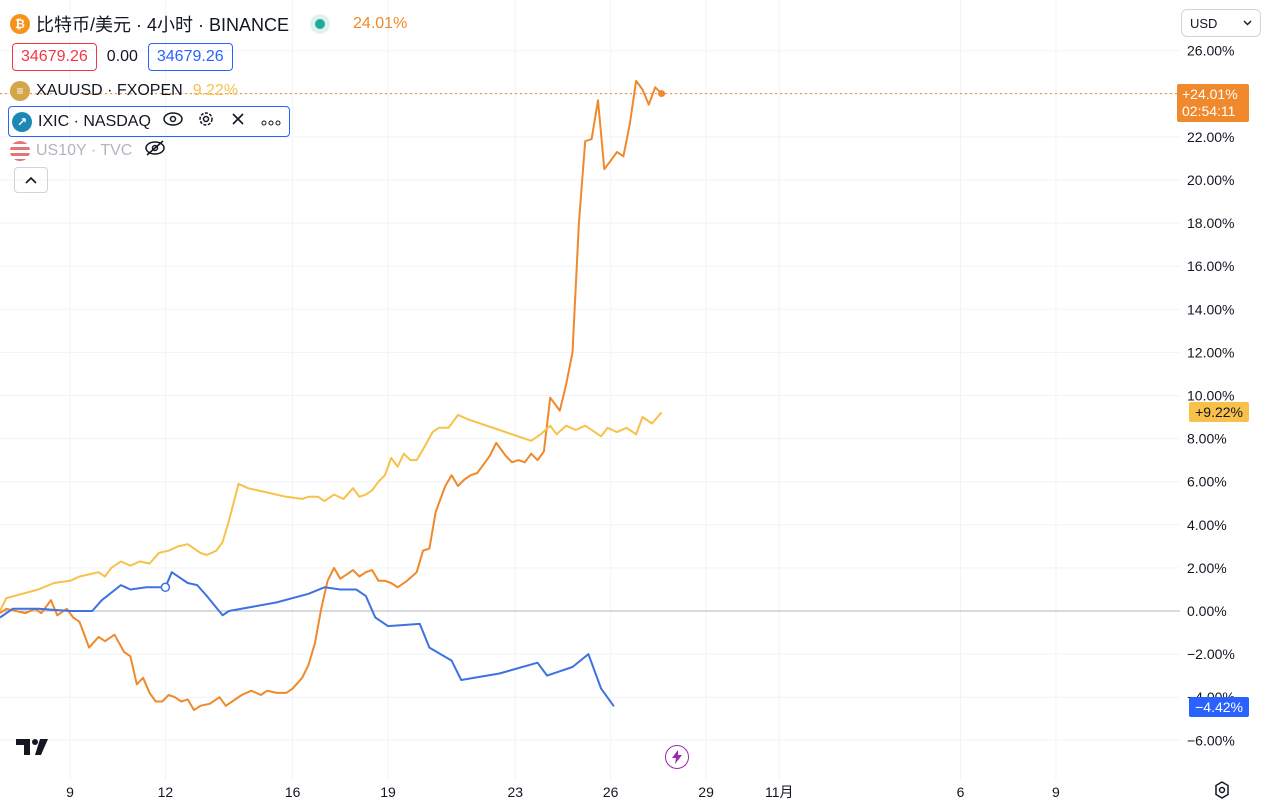 The width and height of the screenshot is (1269, 805). Describe the element at coordinates (94, 121) in the screenshot. I see `legend-label: IXIC · NASDAQ` at that location.